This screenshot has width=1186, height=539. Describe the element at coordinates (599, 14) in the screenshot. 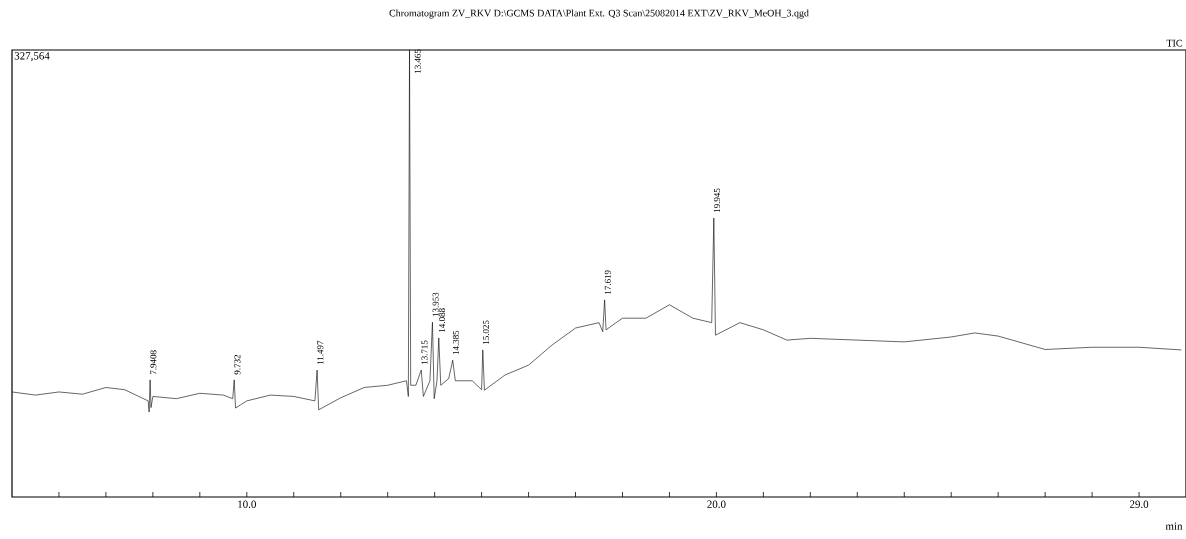

I see `chart-title: Chromatogram ZV_RKV D:\GCMS DATA\Plant Ext. Q3 Scan\25082014 EXT\ZV_RKV_MeOH_3.qgd` at that location.